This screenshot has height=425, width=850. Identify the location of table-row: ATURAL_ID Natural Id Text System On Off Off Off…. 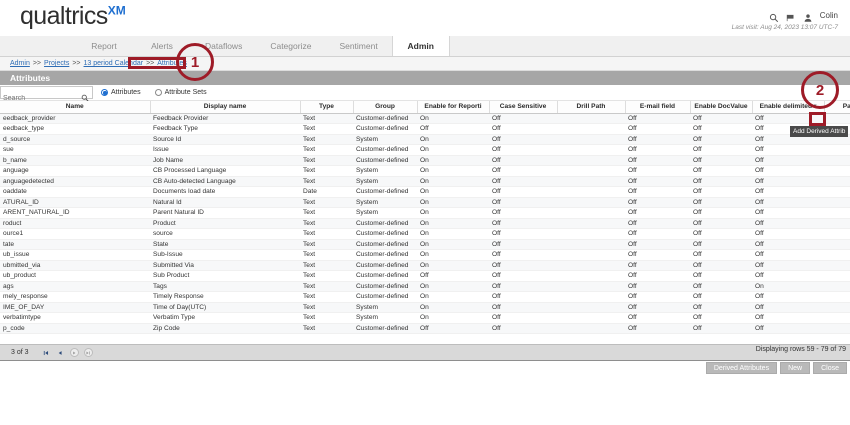
(425, 202).